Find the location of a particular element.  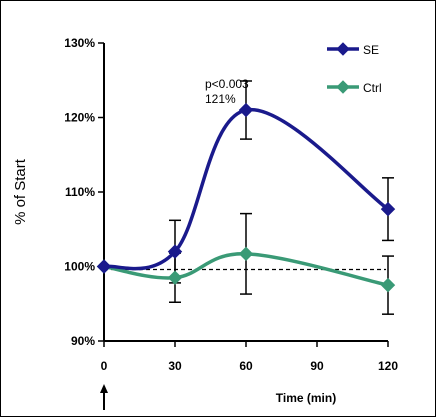

up-arrow-head is located at coordinates (104, 388).